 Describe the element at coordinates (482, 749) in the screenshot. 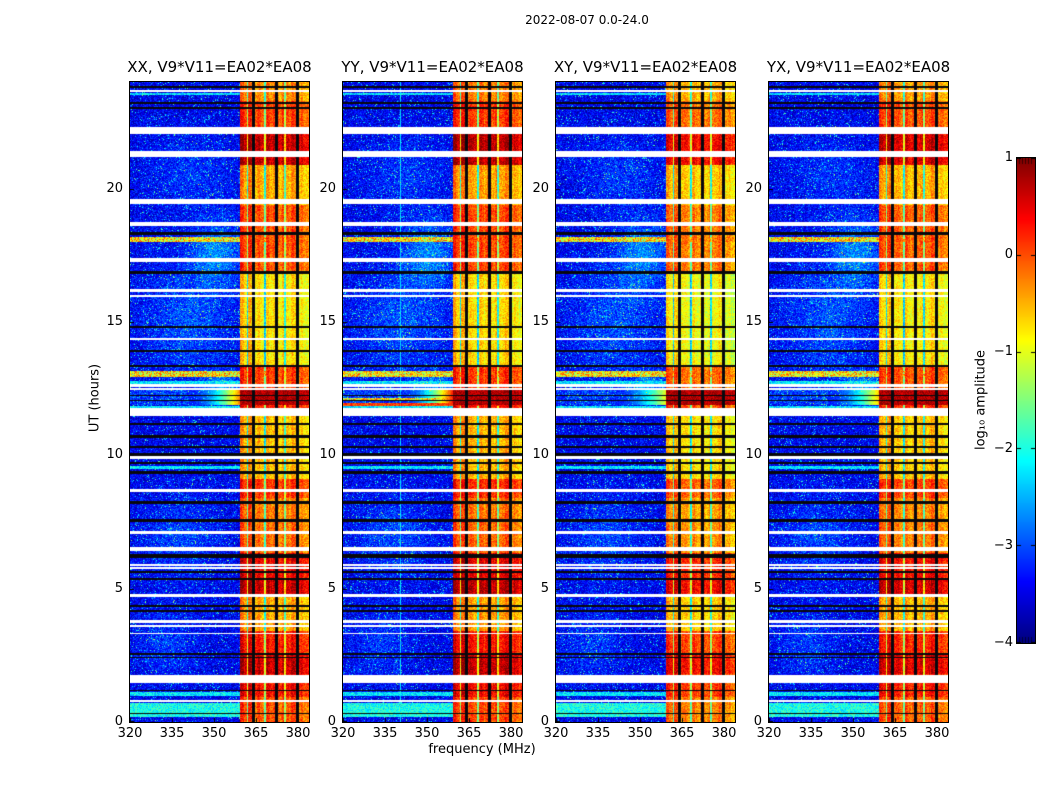

I see `x-axis-label: frequency (MHz)` at that location.